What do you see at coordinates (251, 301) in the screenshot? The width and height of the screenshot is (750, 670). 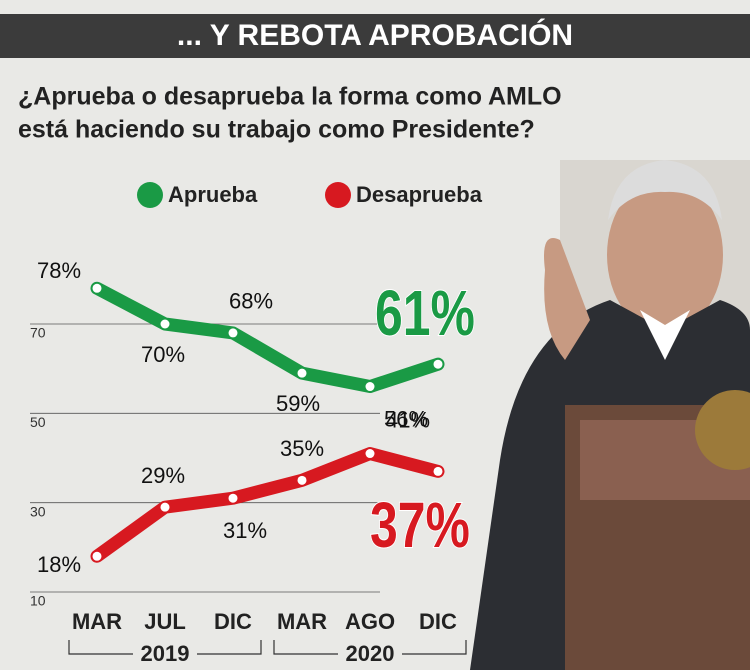 I see `value-label: 68%` at bounding box center [251, 301].